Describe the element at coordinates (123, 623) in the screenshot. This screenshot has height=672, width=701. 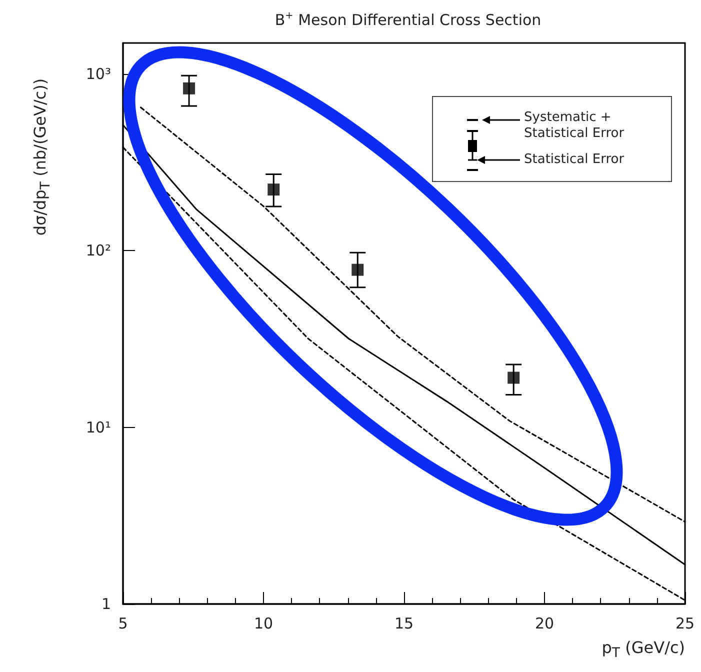
I see `x-tick-label: 5` at that location.